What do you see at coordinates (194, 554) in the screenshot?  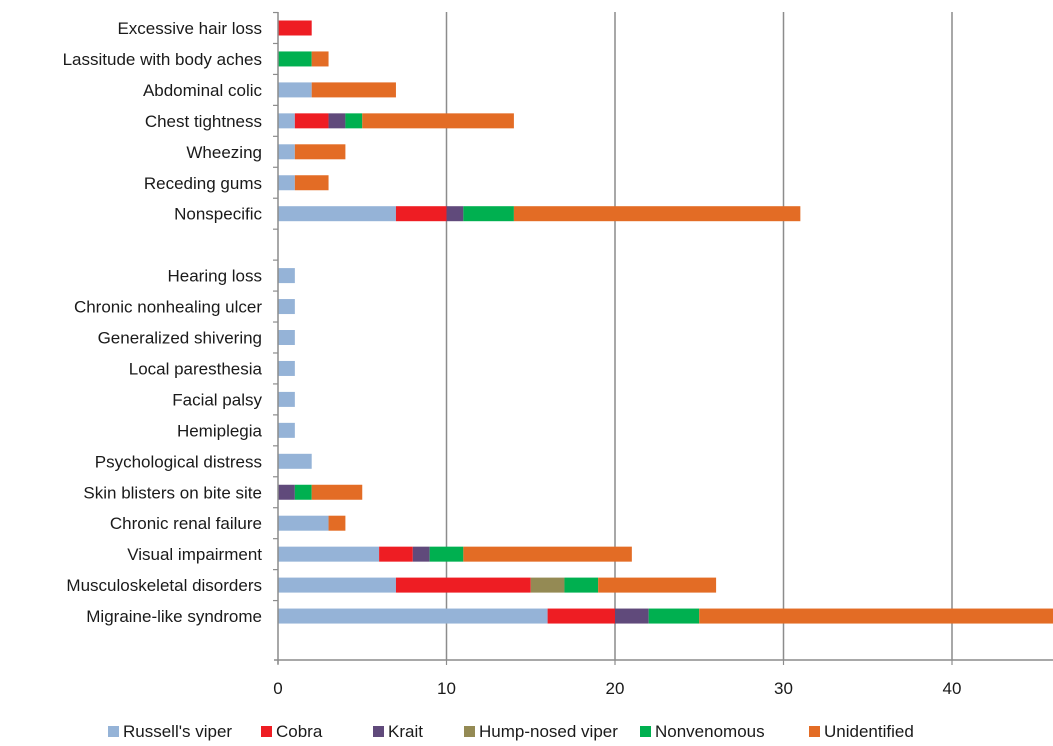 I see `category-label-visual-impairment: Visual impairment` at bounding box center [194, 554].